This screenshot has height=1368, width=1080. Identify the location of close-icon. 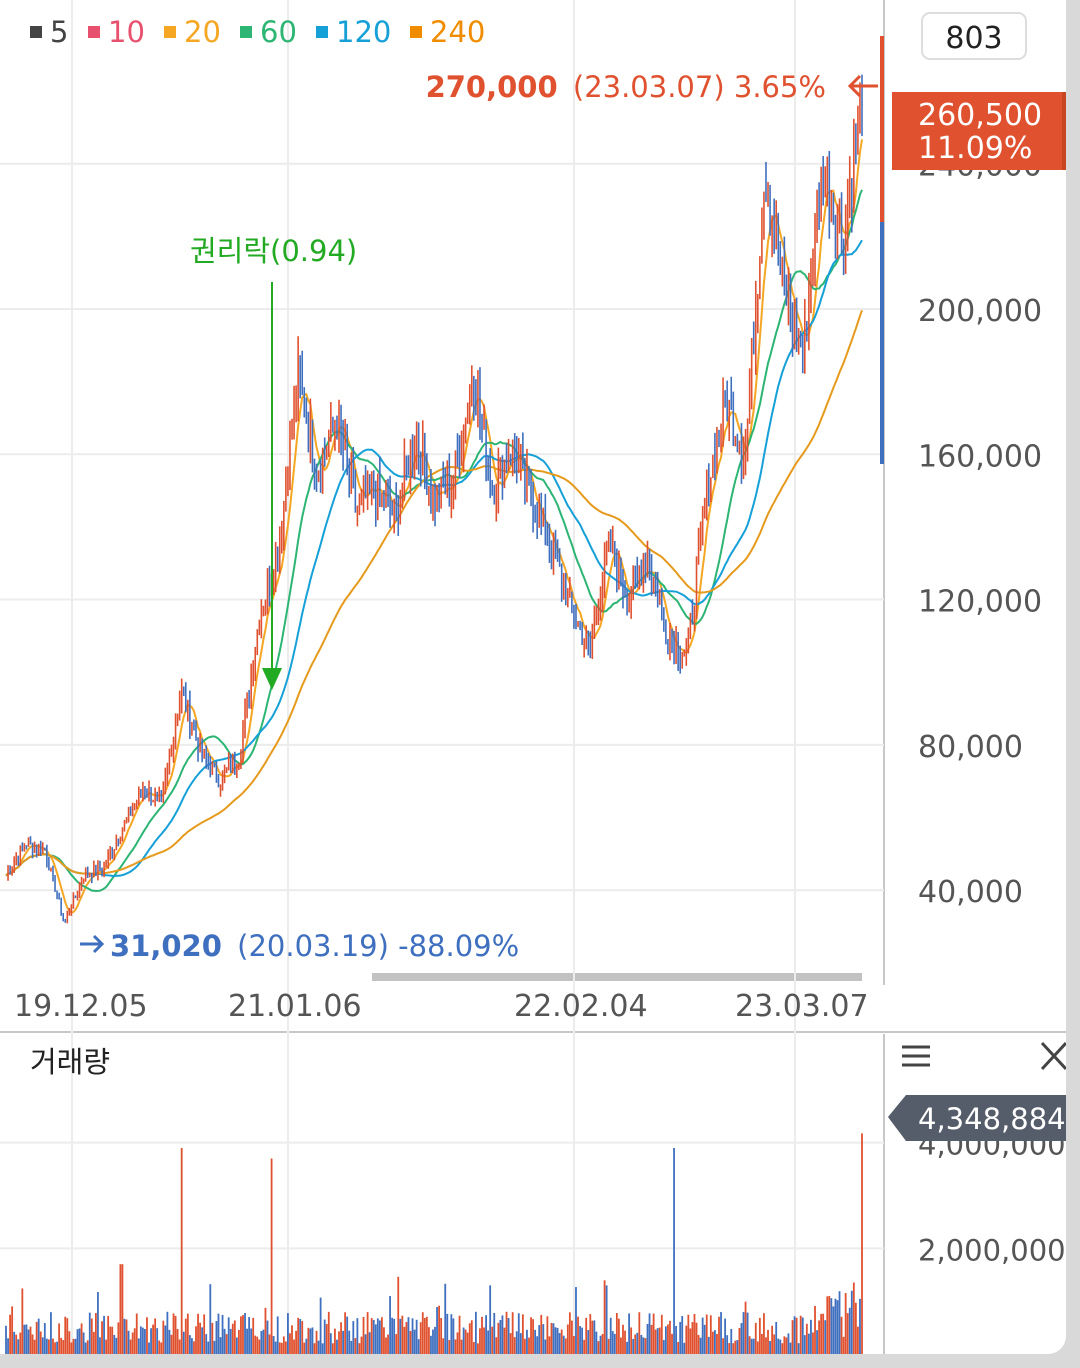
(1053, 1056).